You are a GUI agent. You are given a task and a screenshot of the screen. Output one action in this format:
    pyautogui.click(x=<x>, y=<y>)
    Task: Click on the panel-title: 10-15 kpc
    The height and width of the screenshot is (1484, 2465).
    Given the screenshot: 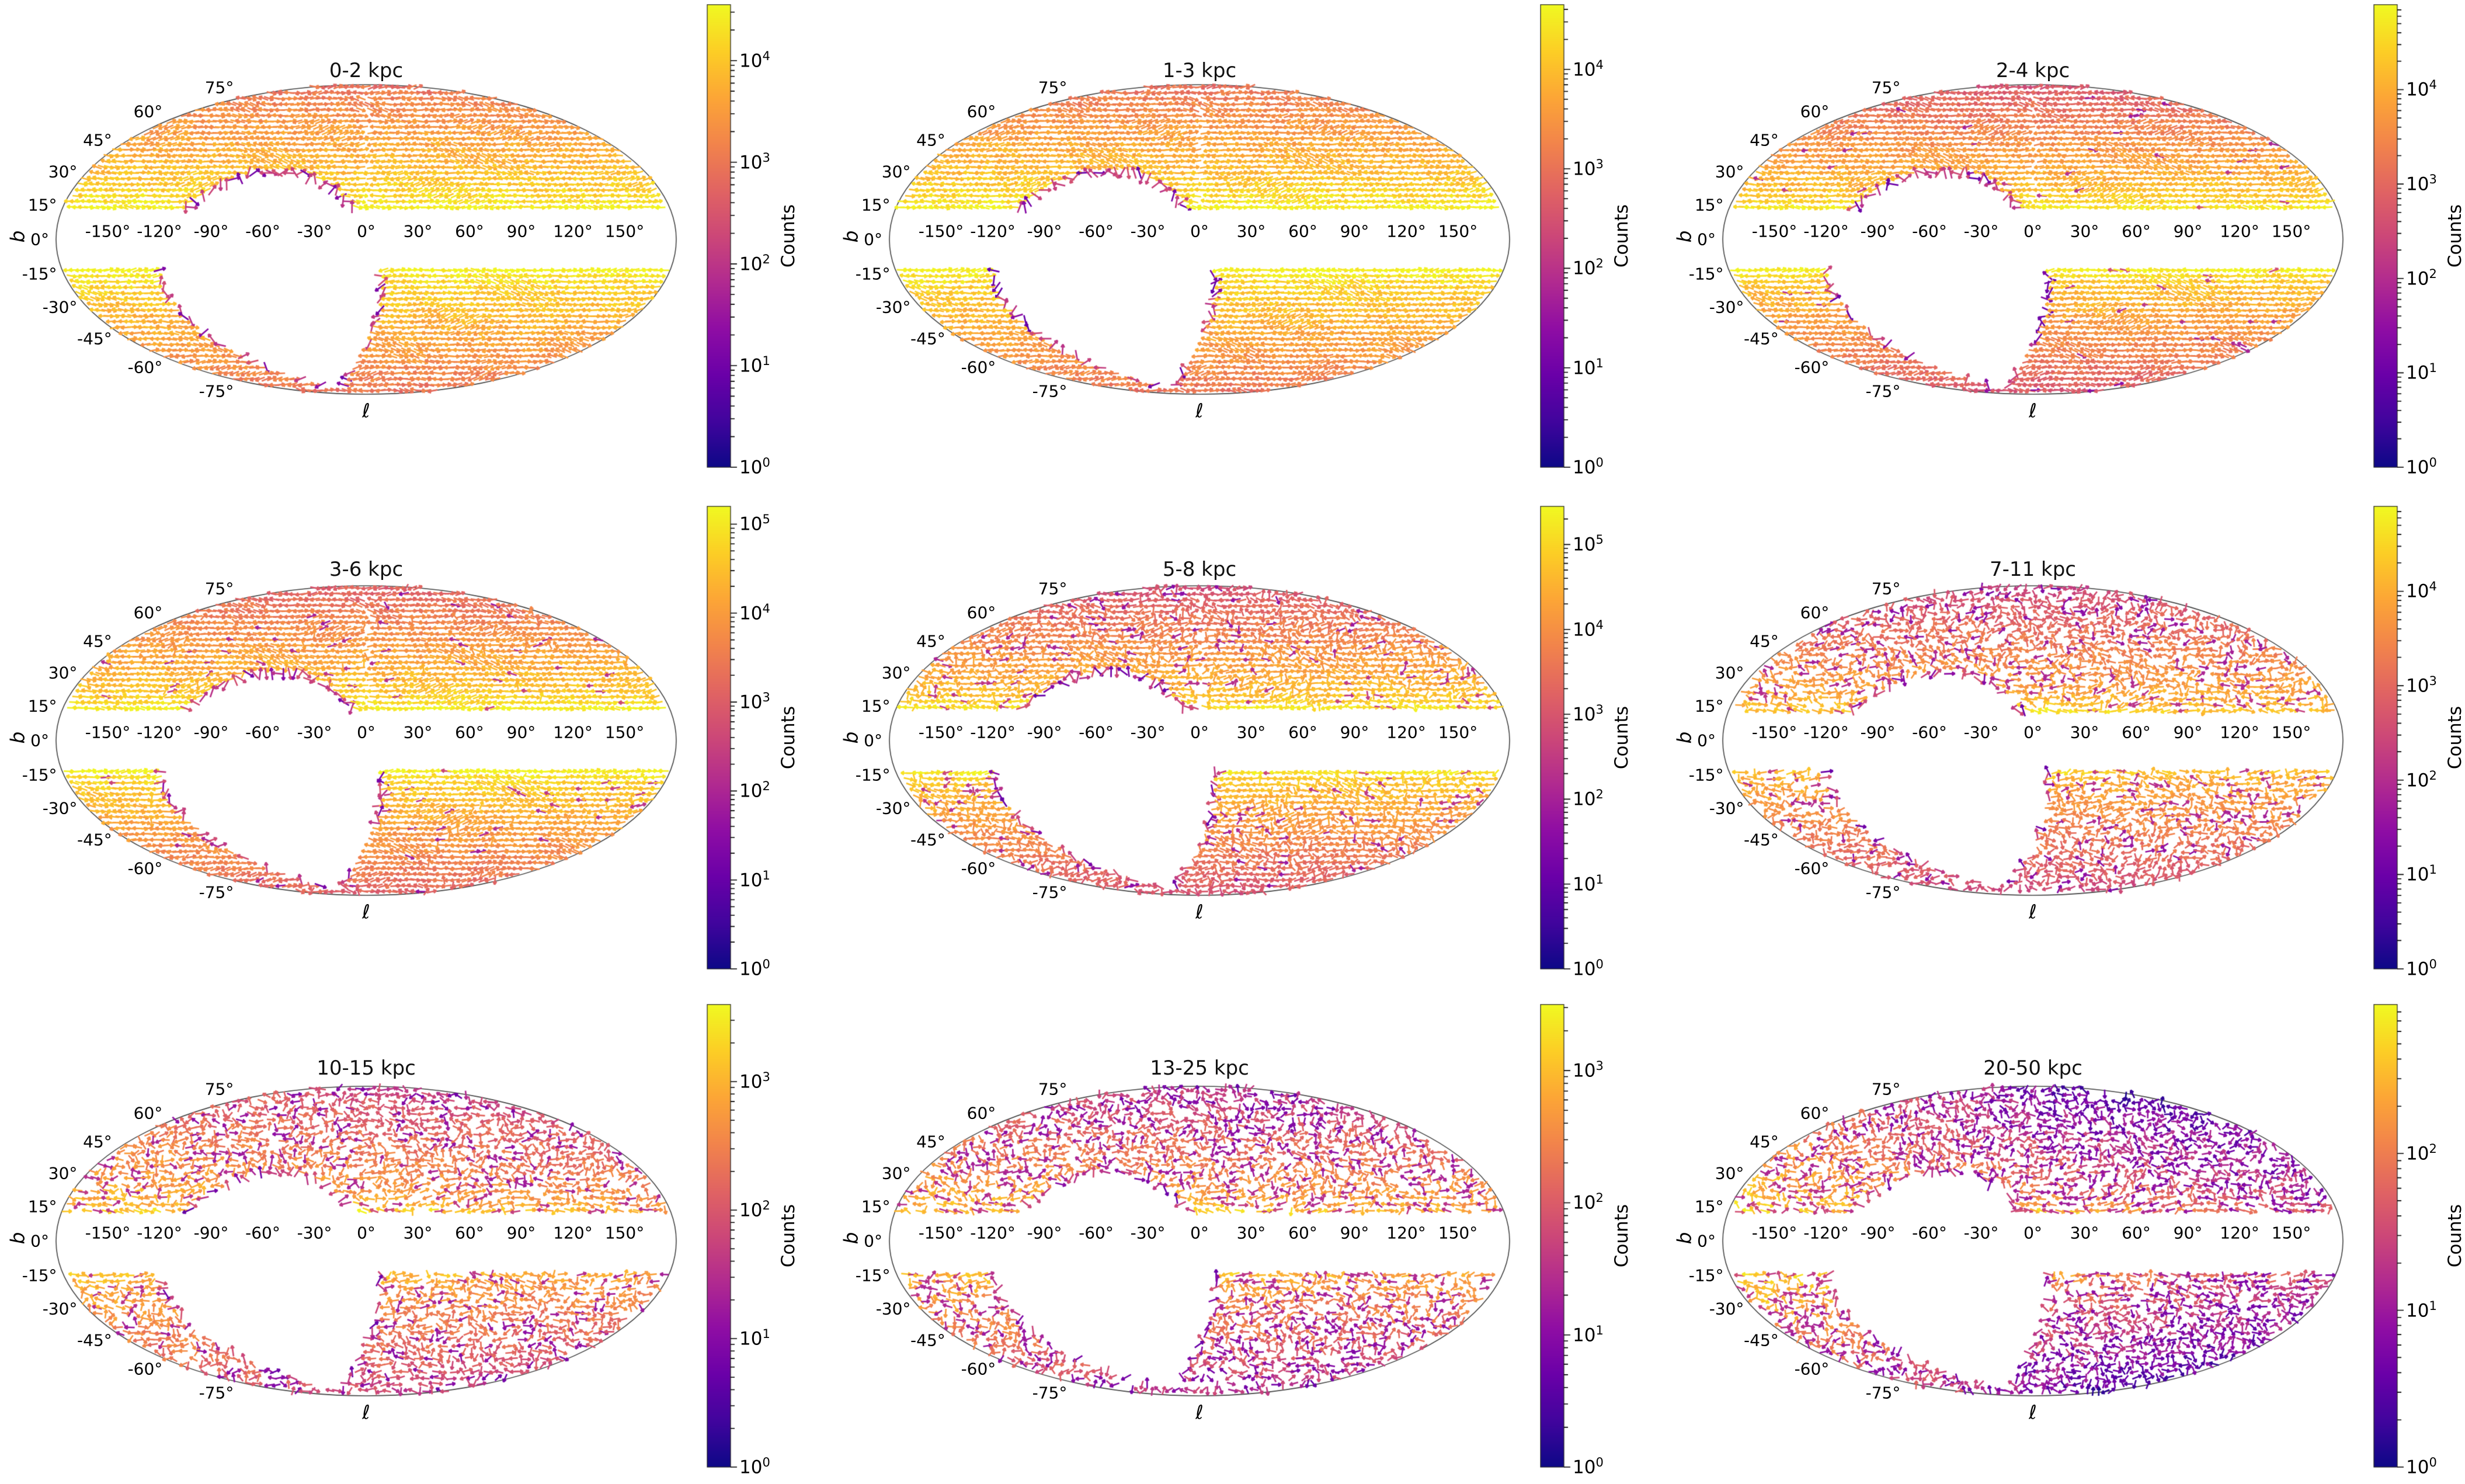 What is the action you would take?
    pyautogui.click(x=367, y=1068)
    